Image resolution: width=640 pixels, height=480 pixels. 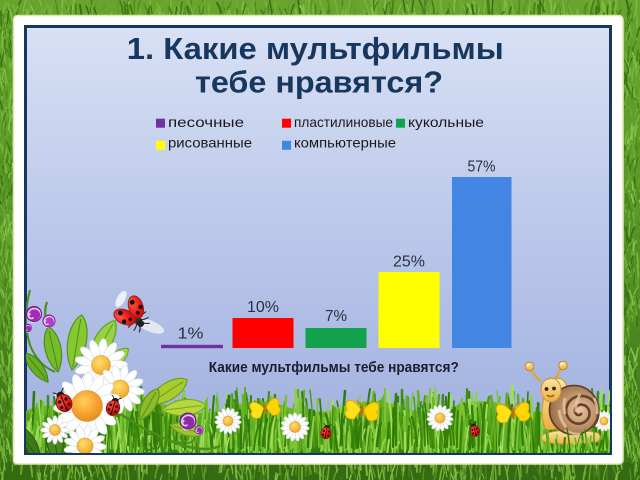 What do you see at coordinates (206, 122) in the screenshot?
I see `svg-text: песочные` at bounding box center [206, 122].